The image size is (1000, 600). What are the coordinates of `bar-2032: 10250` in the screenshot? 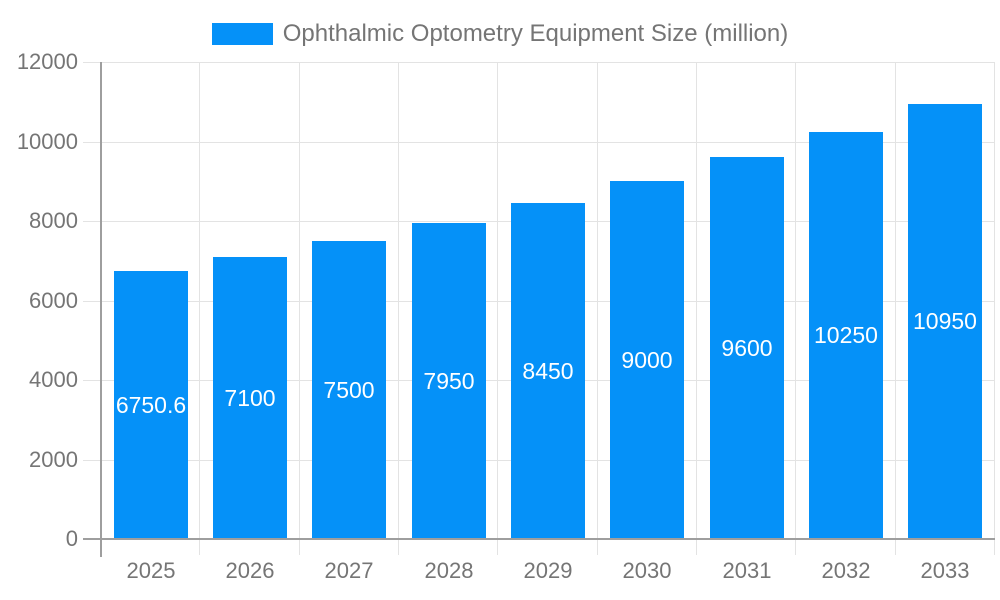 It's located at (846, 335).